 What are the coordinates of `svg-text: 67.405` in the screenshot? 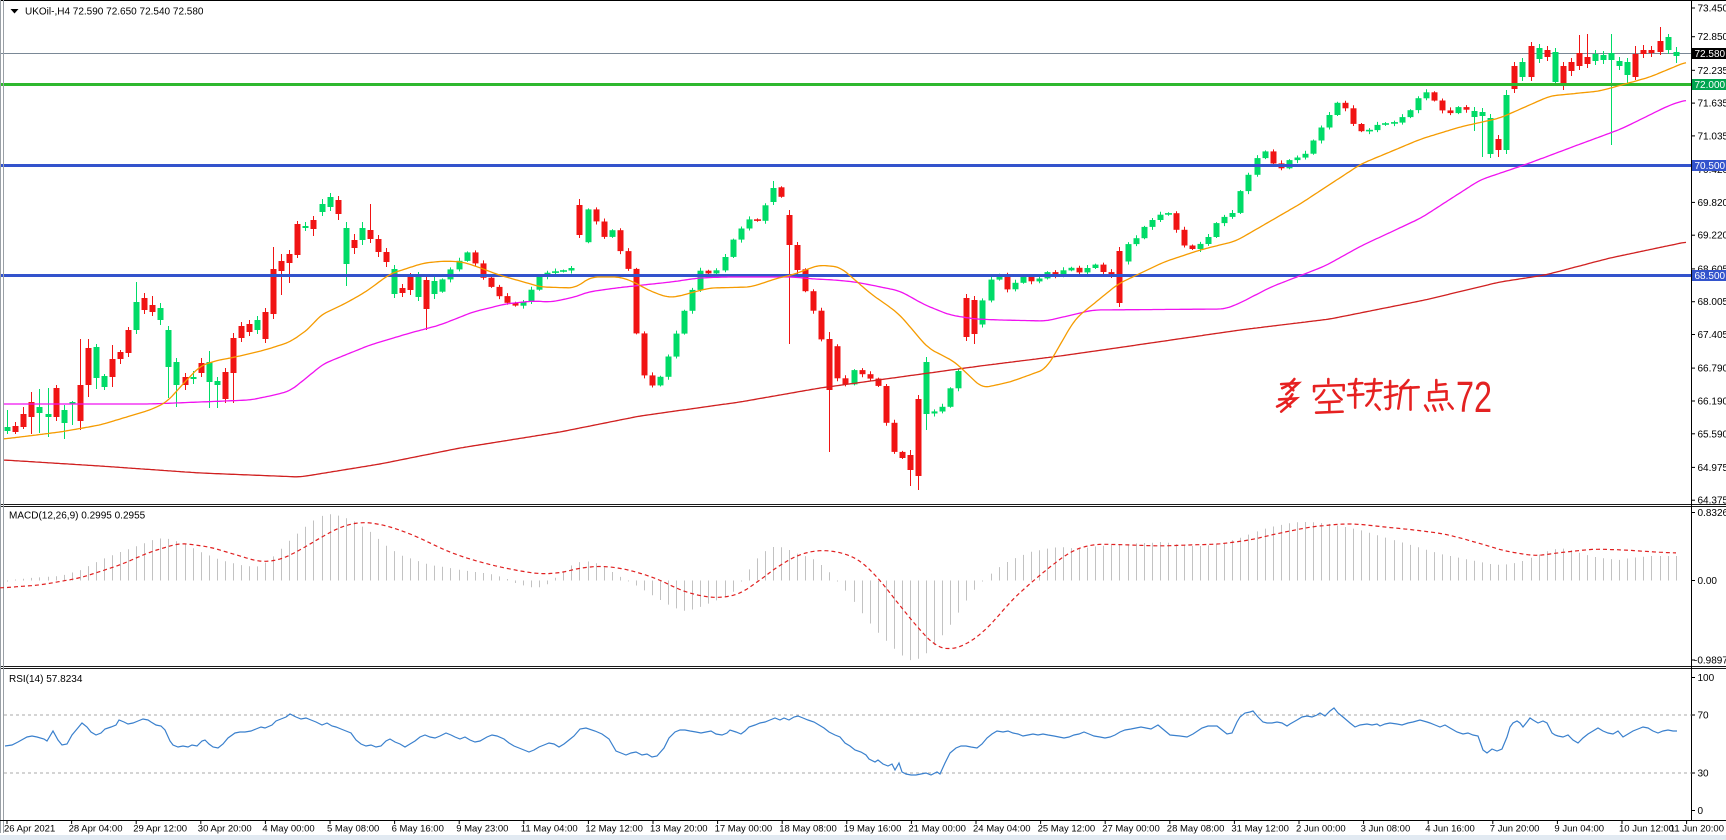 It's located at (1712, 335).